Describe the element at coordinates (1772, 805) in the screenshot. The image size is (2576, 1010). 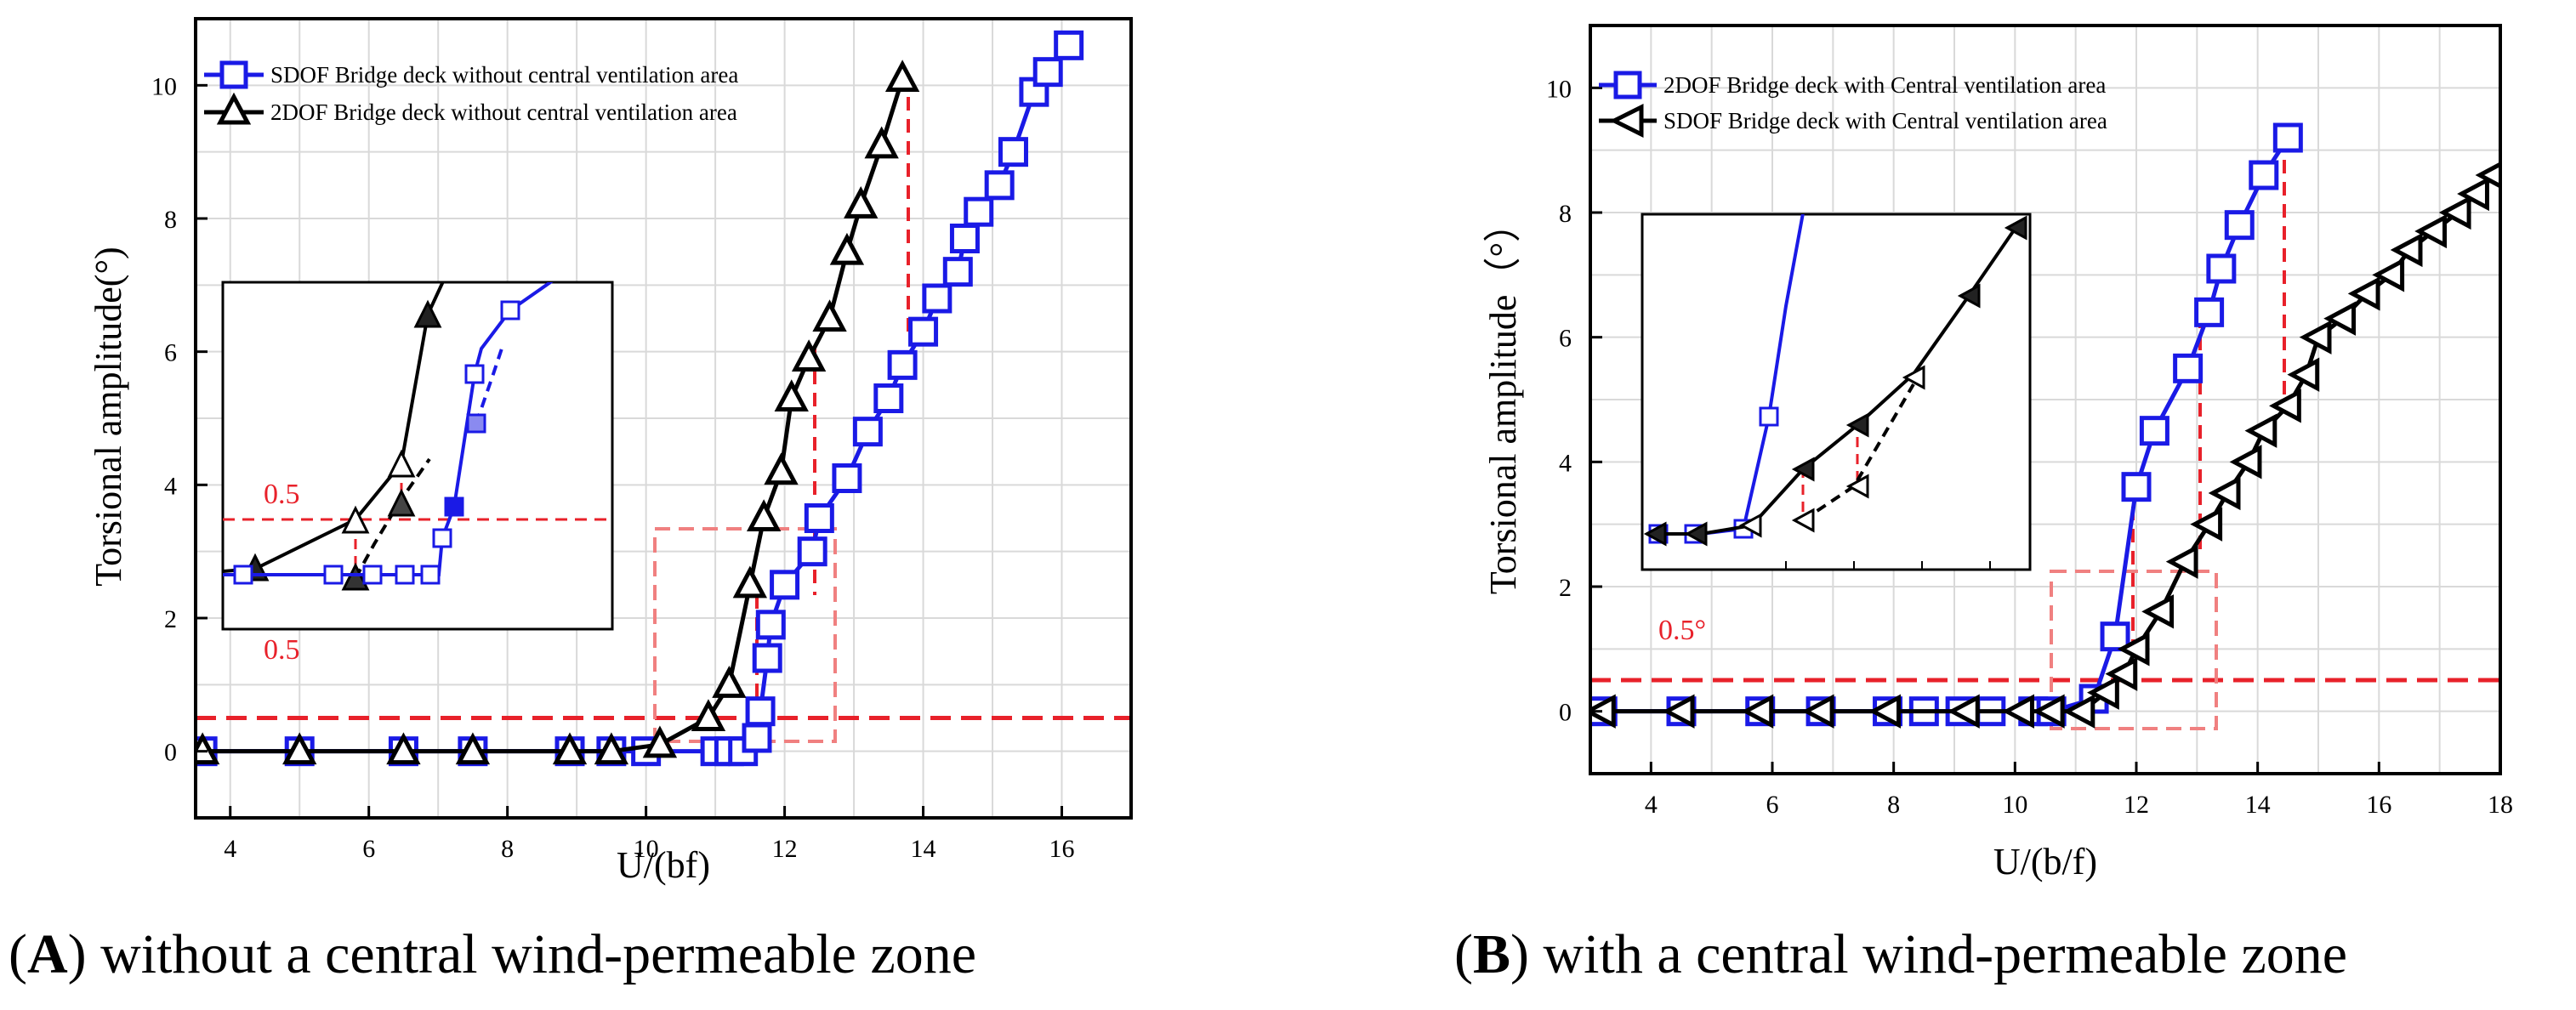
I see `x-tick-label-b: 6` at that location.